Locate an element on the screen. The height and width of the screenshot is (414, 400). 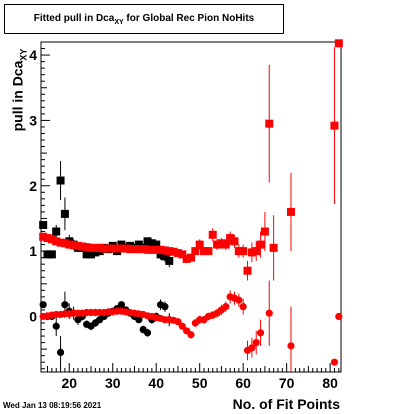
chart-title-prefix: Fitted pull in Dca is located at coordinates (74, 18).